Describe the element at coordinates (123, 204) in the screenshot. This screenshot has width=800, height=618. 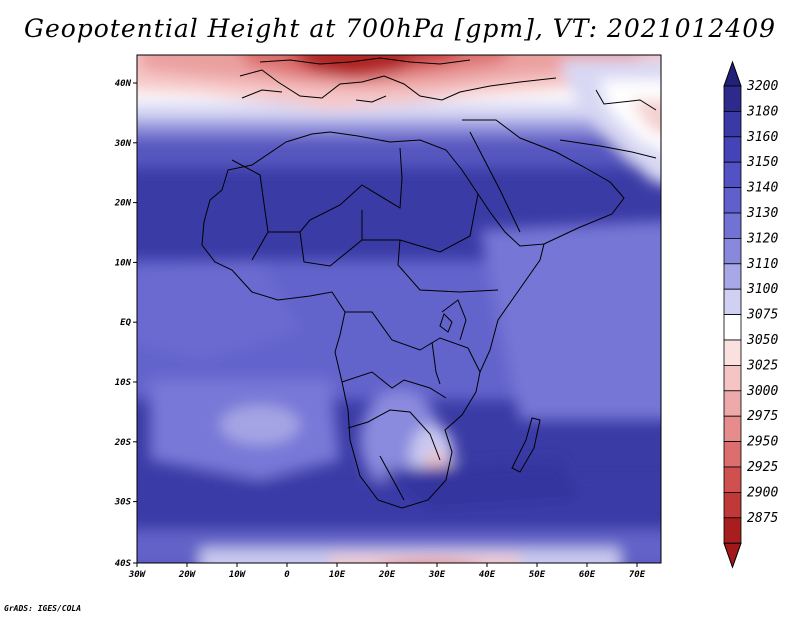
I see `y-tick-label: 20N` at that location.